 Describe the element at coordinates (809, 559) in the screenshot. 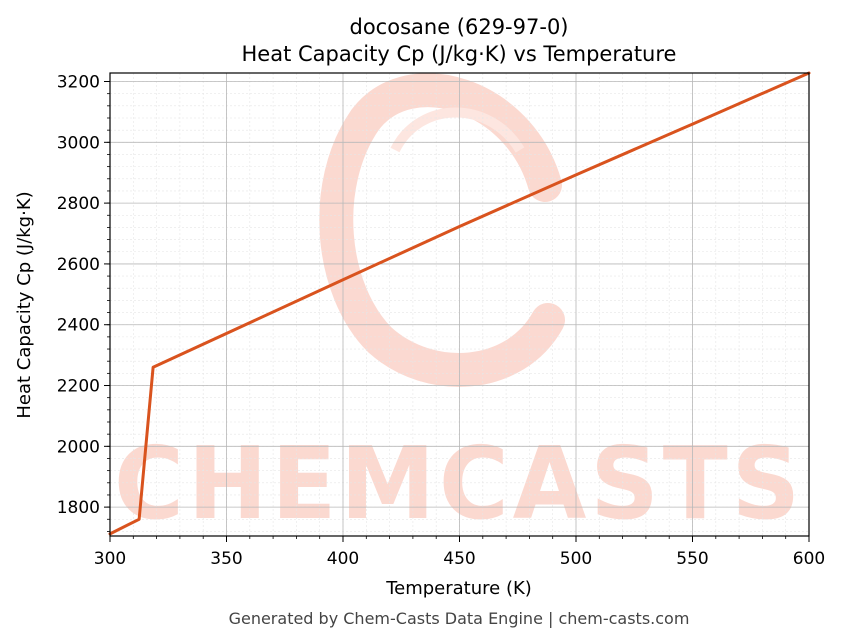

I see `x-tick-label: 600` at that location.